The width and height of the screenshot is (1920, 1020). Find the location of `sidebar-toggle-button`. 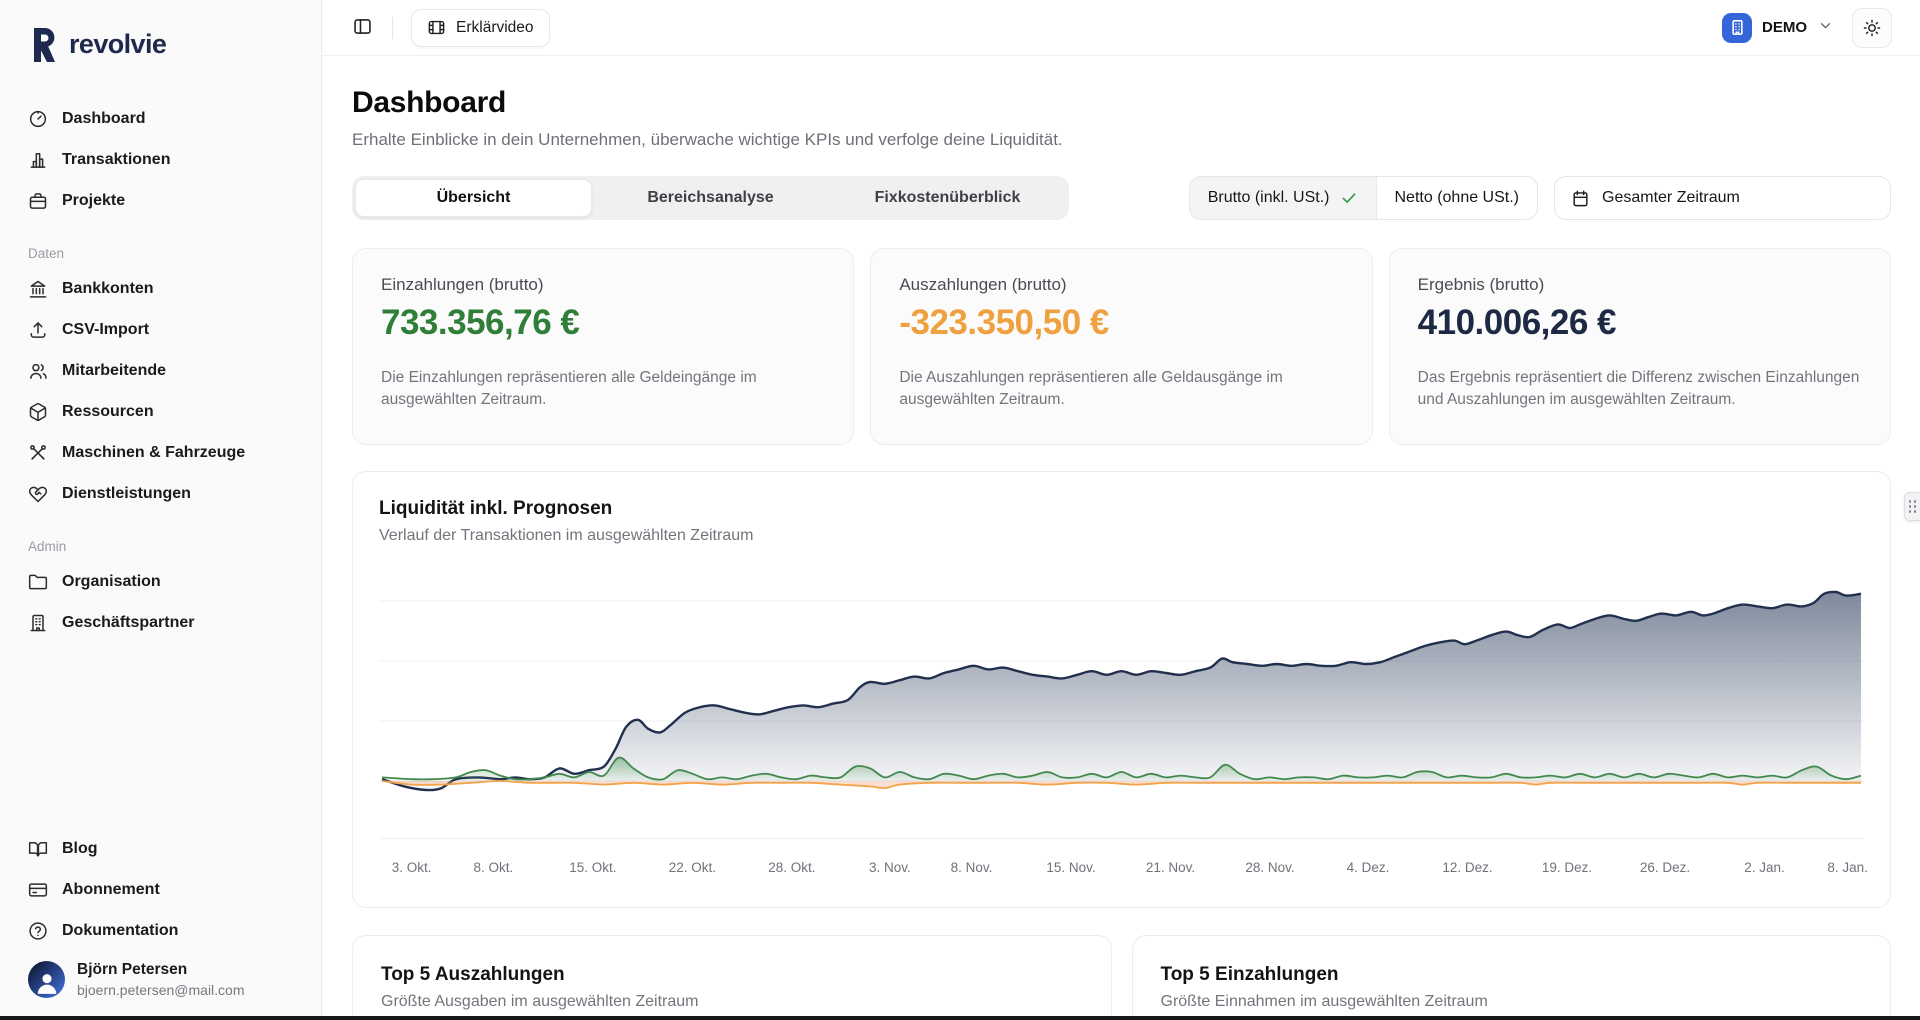

sidebar-toggle-button is located at coordinates (362, 28).